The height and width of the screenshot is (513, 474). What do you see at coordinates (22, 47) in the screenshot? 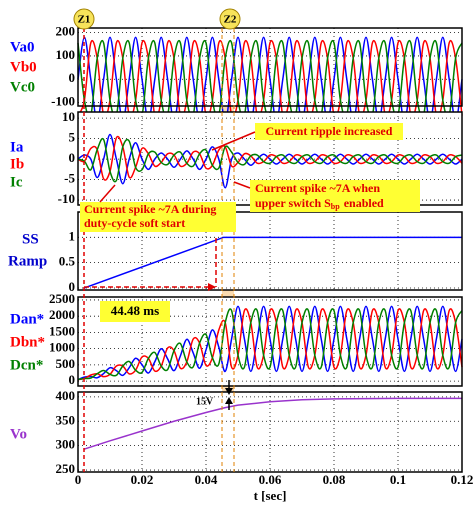
I see `series-label: Va0` at bounding box center [22, 47].